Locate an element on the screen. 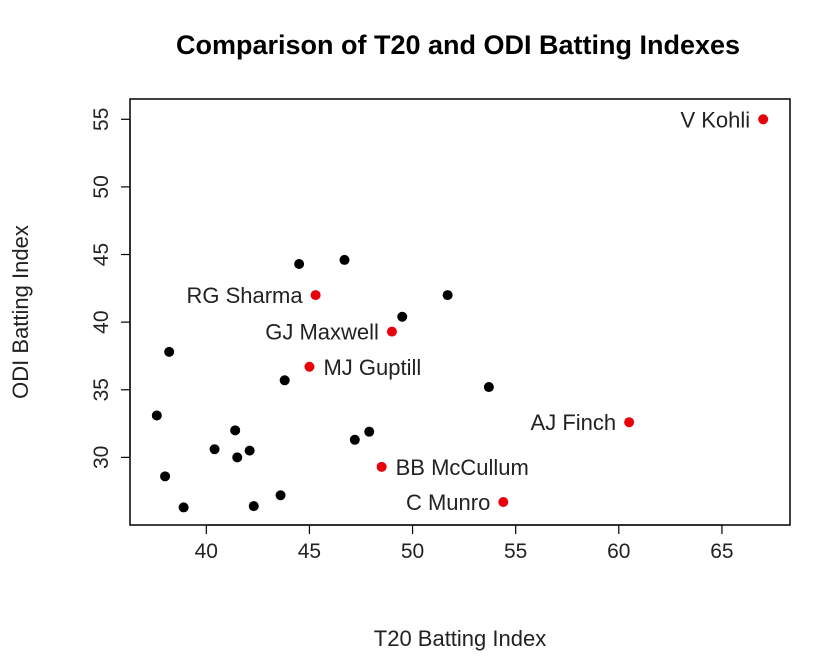 The height and width of the screenshot is (670, 825). y-tick-label: 30 is located at coordinates (101, 457).